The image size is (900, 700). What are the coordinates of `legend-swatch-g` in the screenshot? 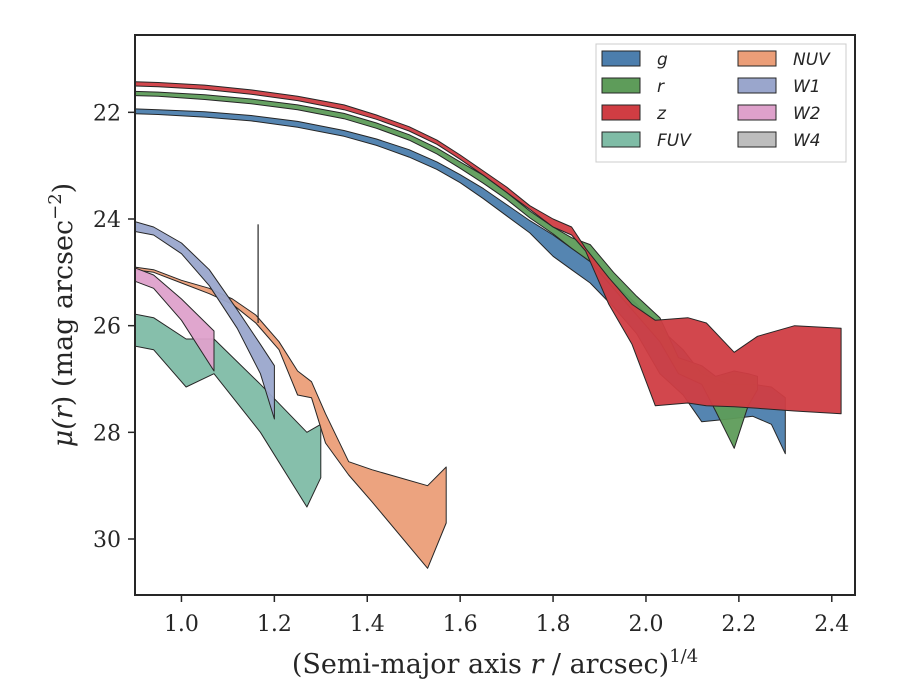 It's located at (621, 58).